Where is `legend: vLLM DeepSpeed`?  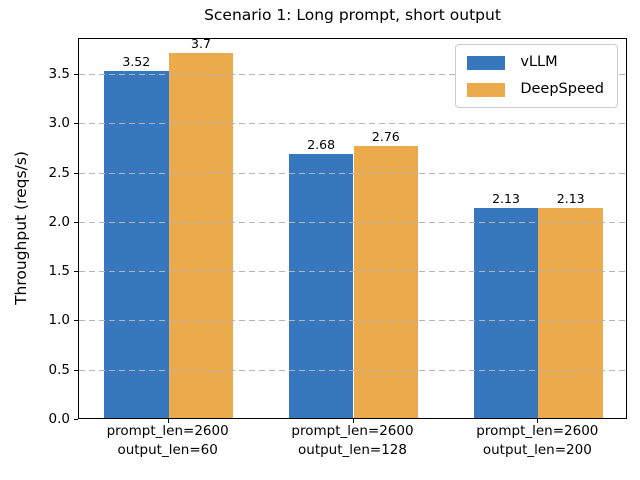
legend: vLLM DeepSpeed is located at coordinates (536, 76).